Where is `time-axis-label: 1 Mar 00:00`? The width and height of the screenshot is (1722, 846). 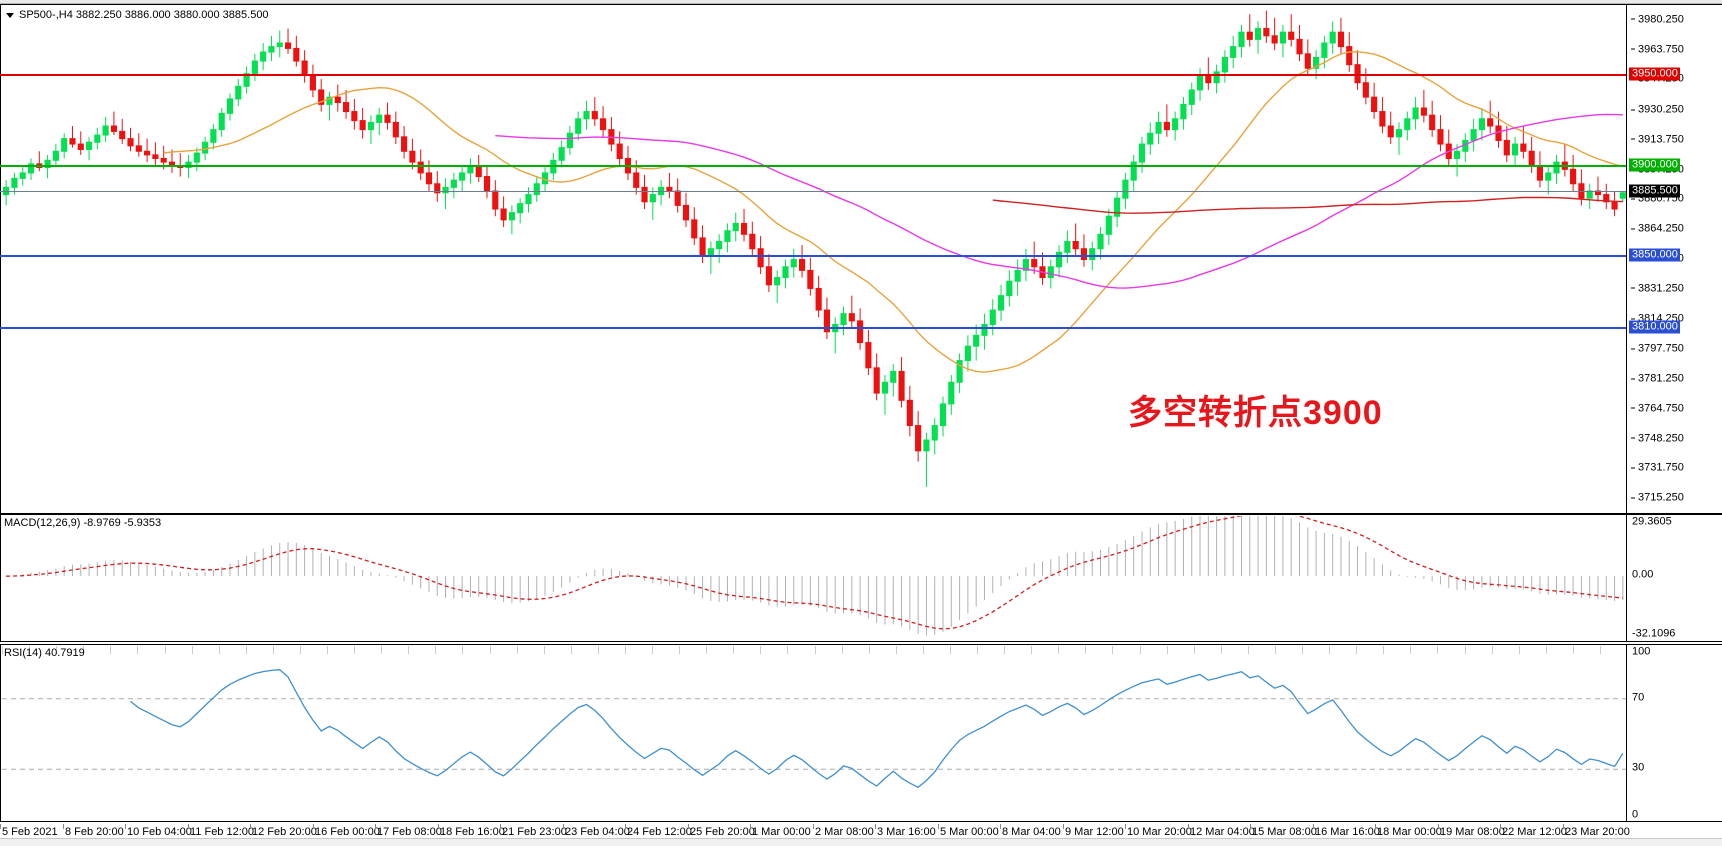 time-axis-label: 1 Mar 00:00 is located at coordinates (781, 832).